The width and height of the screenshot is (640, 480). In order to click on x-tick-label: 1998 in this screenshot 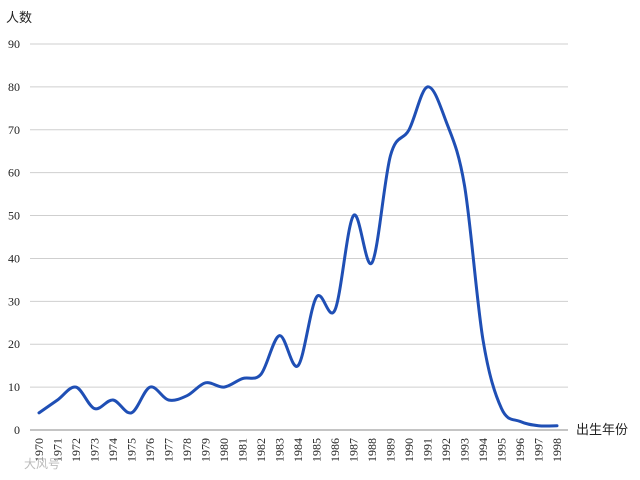, I will do `click(557, 450)`.